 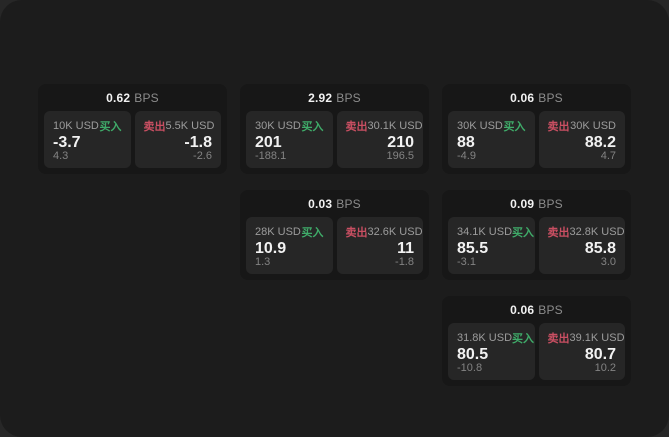 I want to click on buy-amount: 28K USD, so click(x=278, y=232).